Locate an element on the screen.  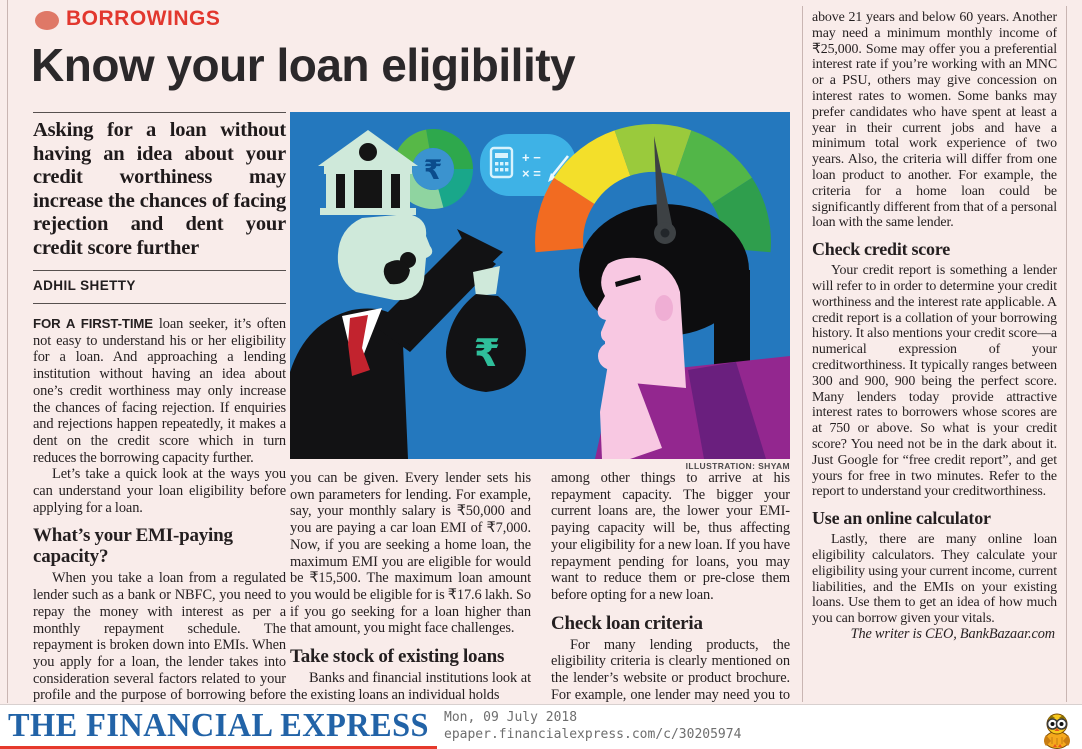
column4-left-rule is located at coordinates (802, 354).